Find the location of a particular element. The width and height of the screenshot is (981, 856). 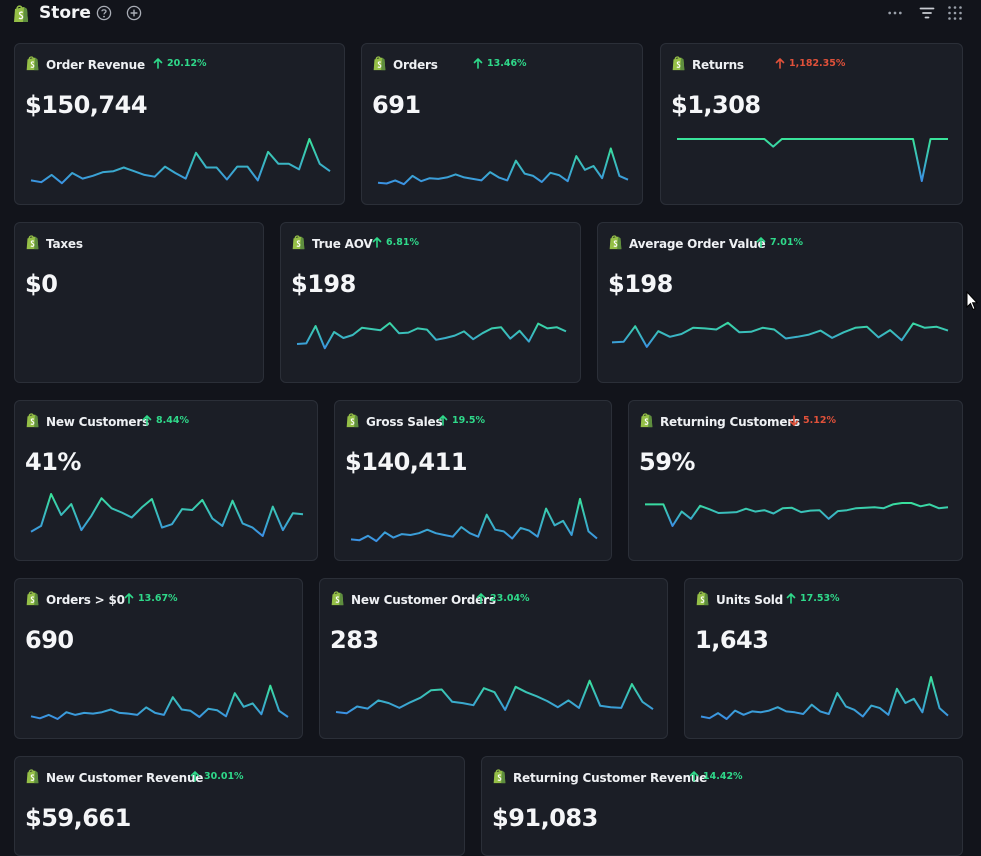

metric-card-orders-0: Orders > $0 13.67% 690 is located at coordinates (158, 658).